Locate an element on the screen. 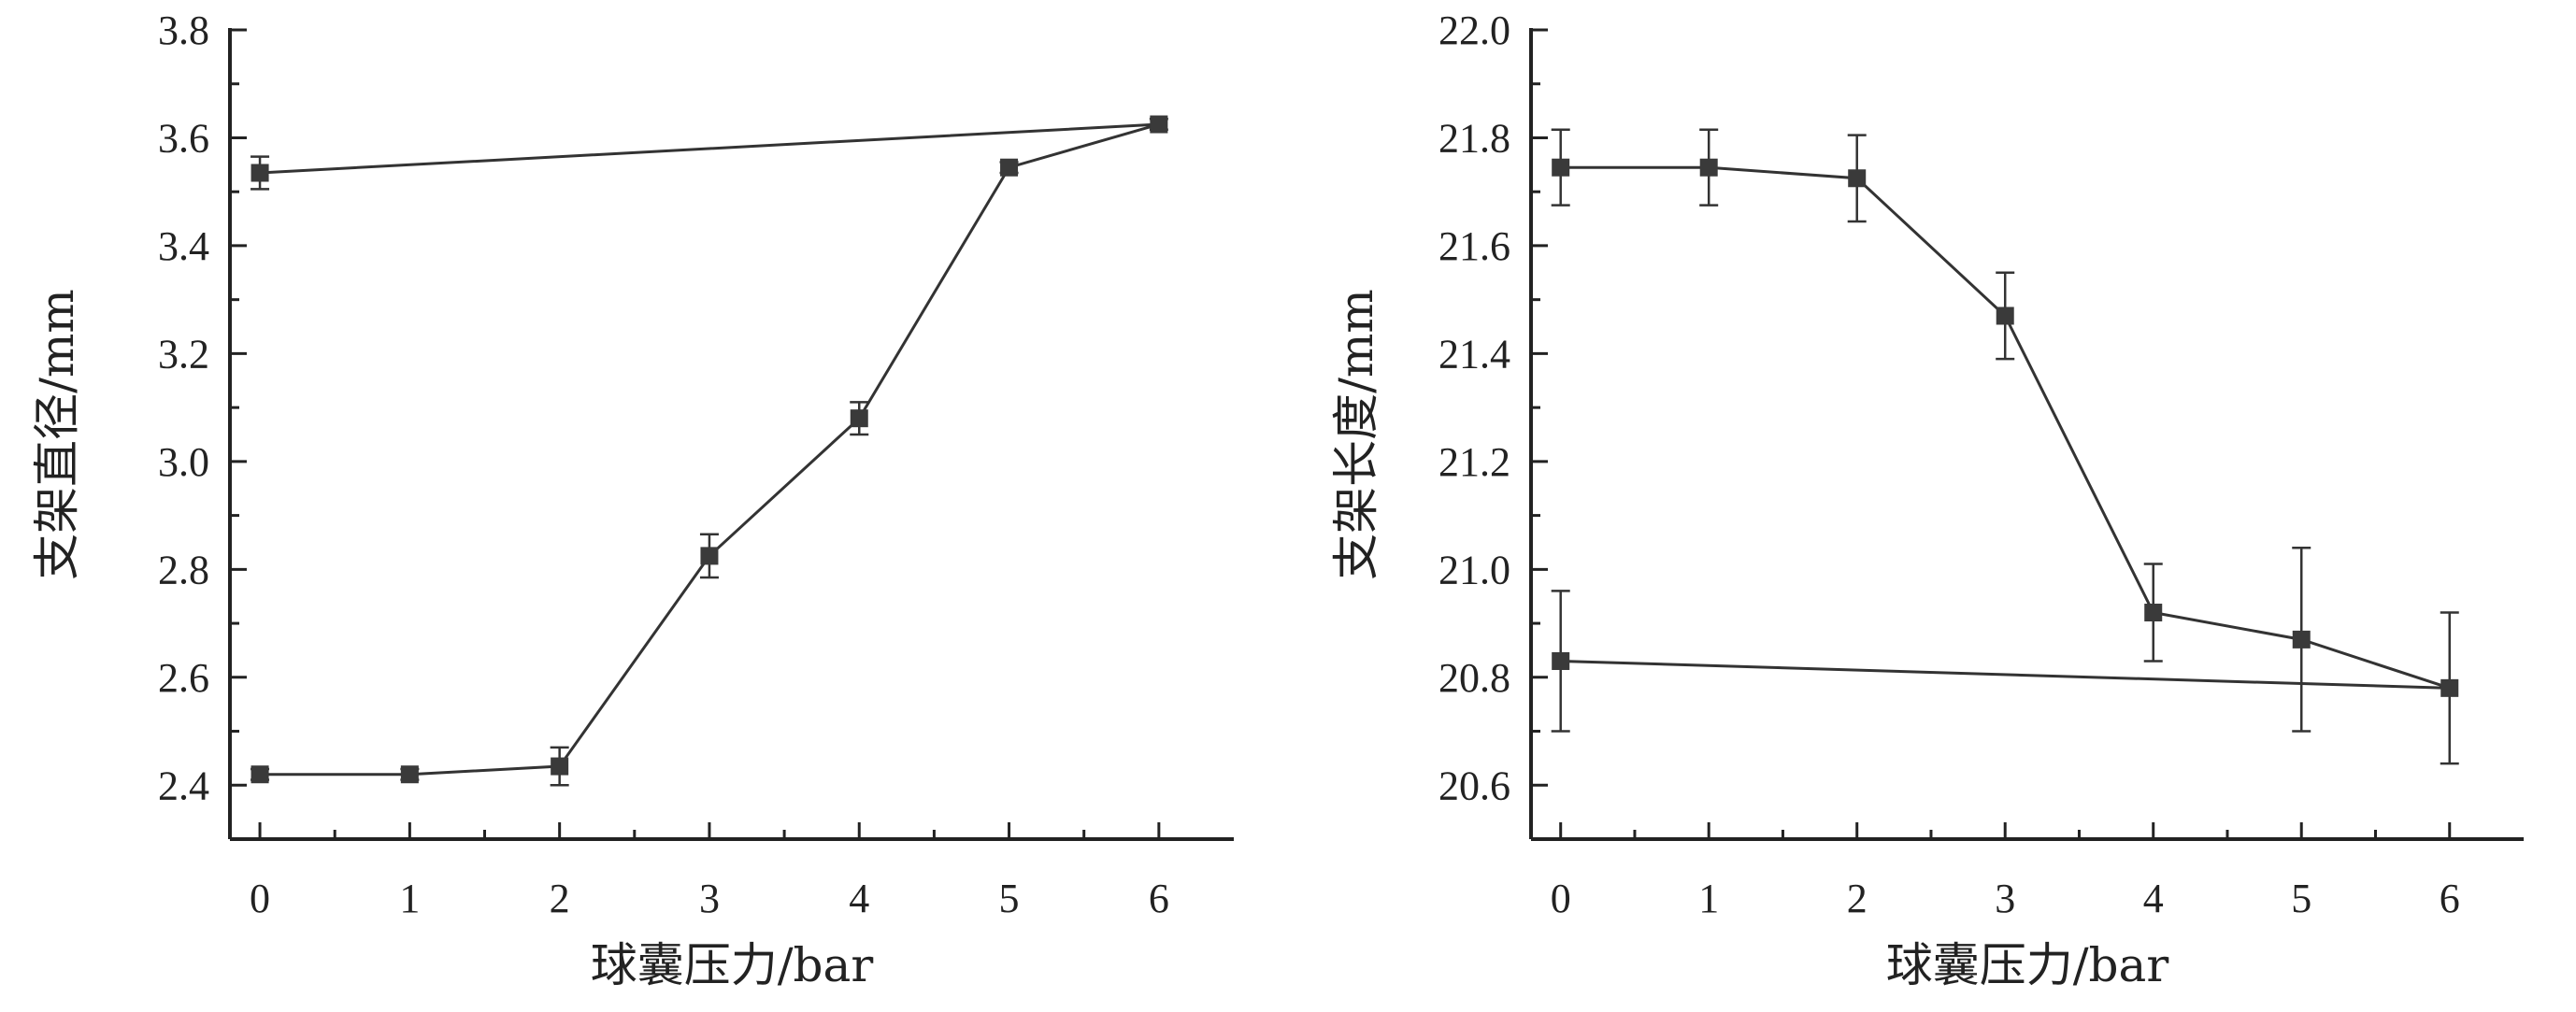 This screenshot has width=2576, height=1012. y-tick-label: 21.4 is located at coordinates (1474, 354).